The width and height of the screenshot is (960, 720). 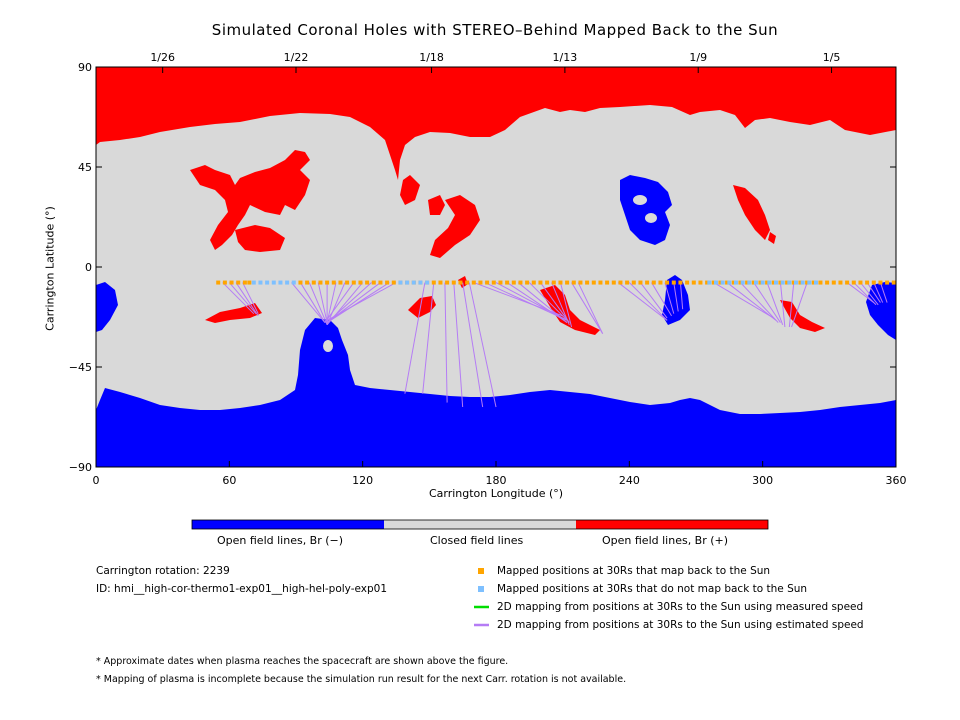 I want to click on legend-unmapped-swatch, so click(x=481, y=589).